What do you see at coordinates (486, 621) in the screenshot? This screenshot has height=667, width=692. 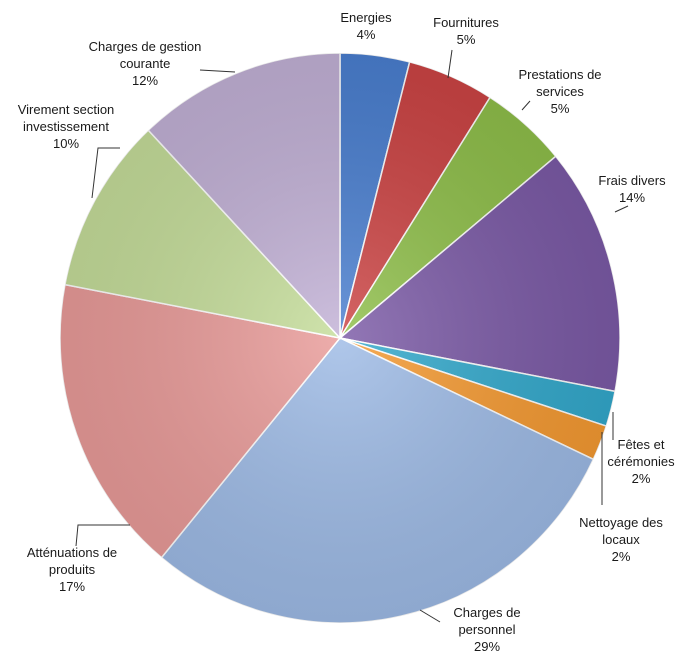 I see `slice-label-charges-de-personnel: Charges de personnel` at bounding box center [486, 621].